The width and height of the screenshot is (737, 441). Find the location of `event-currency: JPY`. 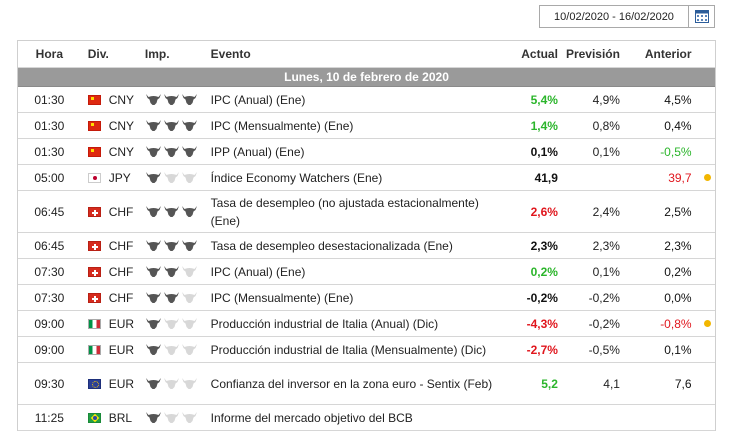

event-currency: JPY is located at coordinates (109, 178).